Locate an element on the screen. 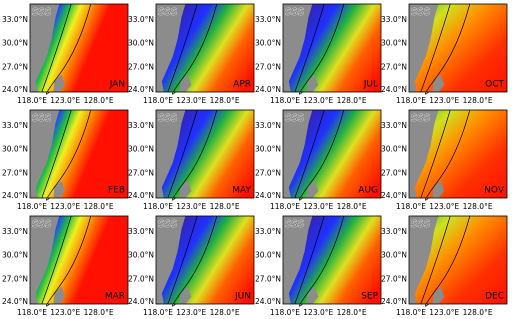 The width and height of the screenshot is (520, 319). month-label: DEC is located at coordinates (494, 297).